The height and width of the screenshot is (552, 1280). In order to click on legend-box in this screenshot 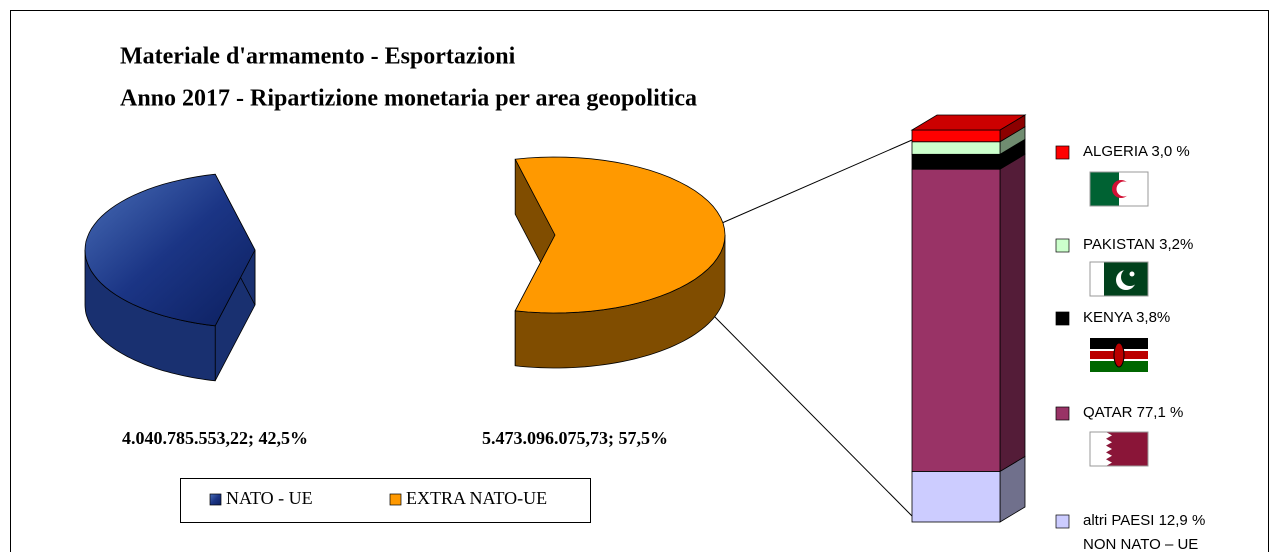, I will do `click(385, 500)`.